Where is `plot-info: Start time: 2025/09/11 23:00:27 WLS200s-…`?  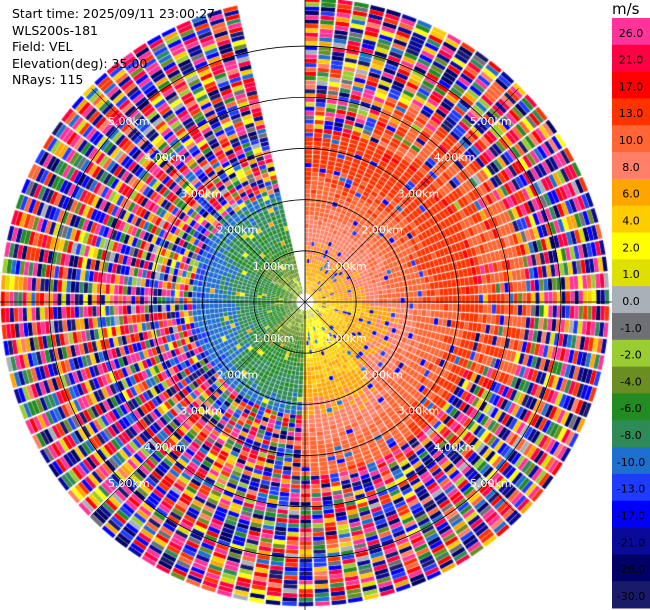
plot-info: Start time: 2025/09/11 23:00:27 WLS200s-… is located at coordinates (113, 47).